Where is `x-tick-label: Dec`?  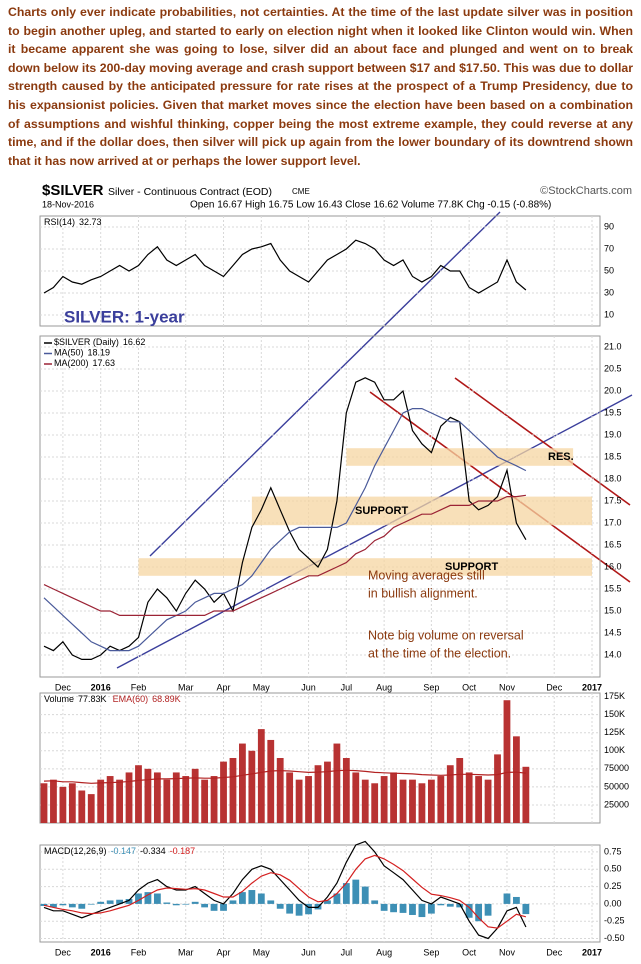 x-tick-label: Dec is located at coordinates (554, 952).